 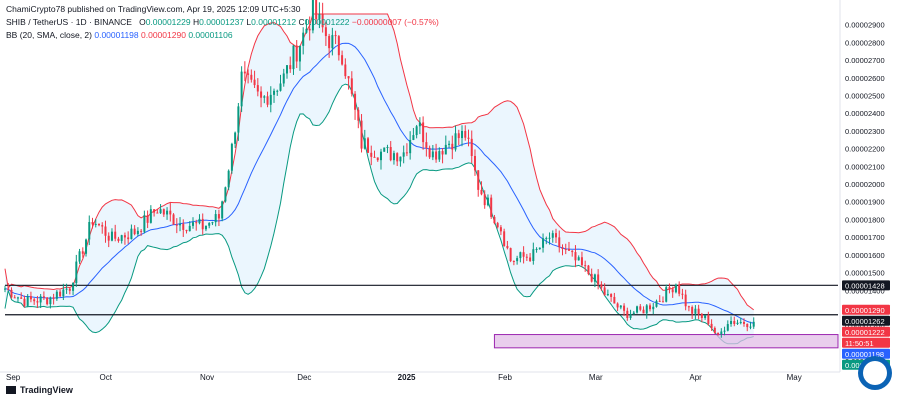 I want to click on author-avatar-icon, so click(x=875, y=373).